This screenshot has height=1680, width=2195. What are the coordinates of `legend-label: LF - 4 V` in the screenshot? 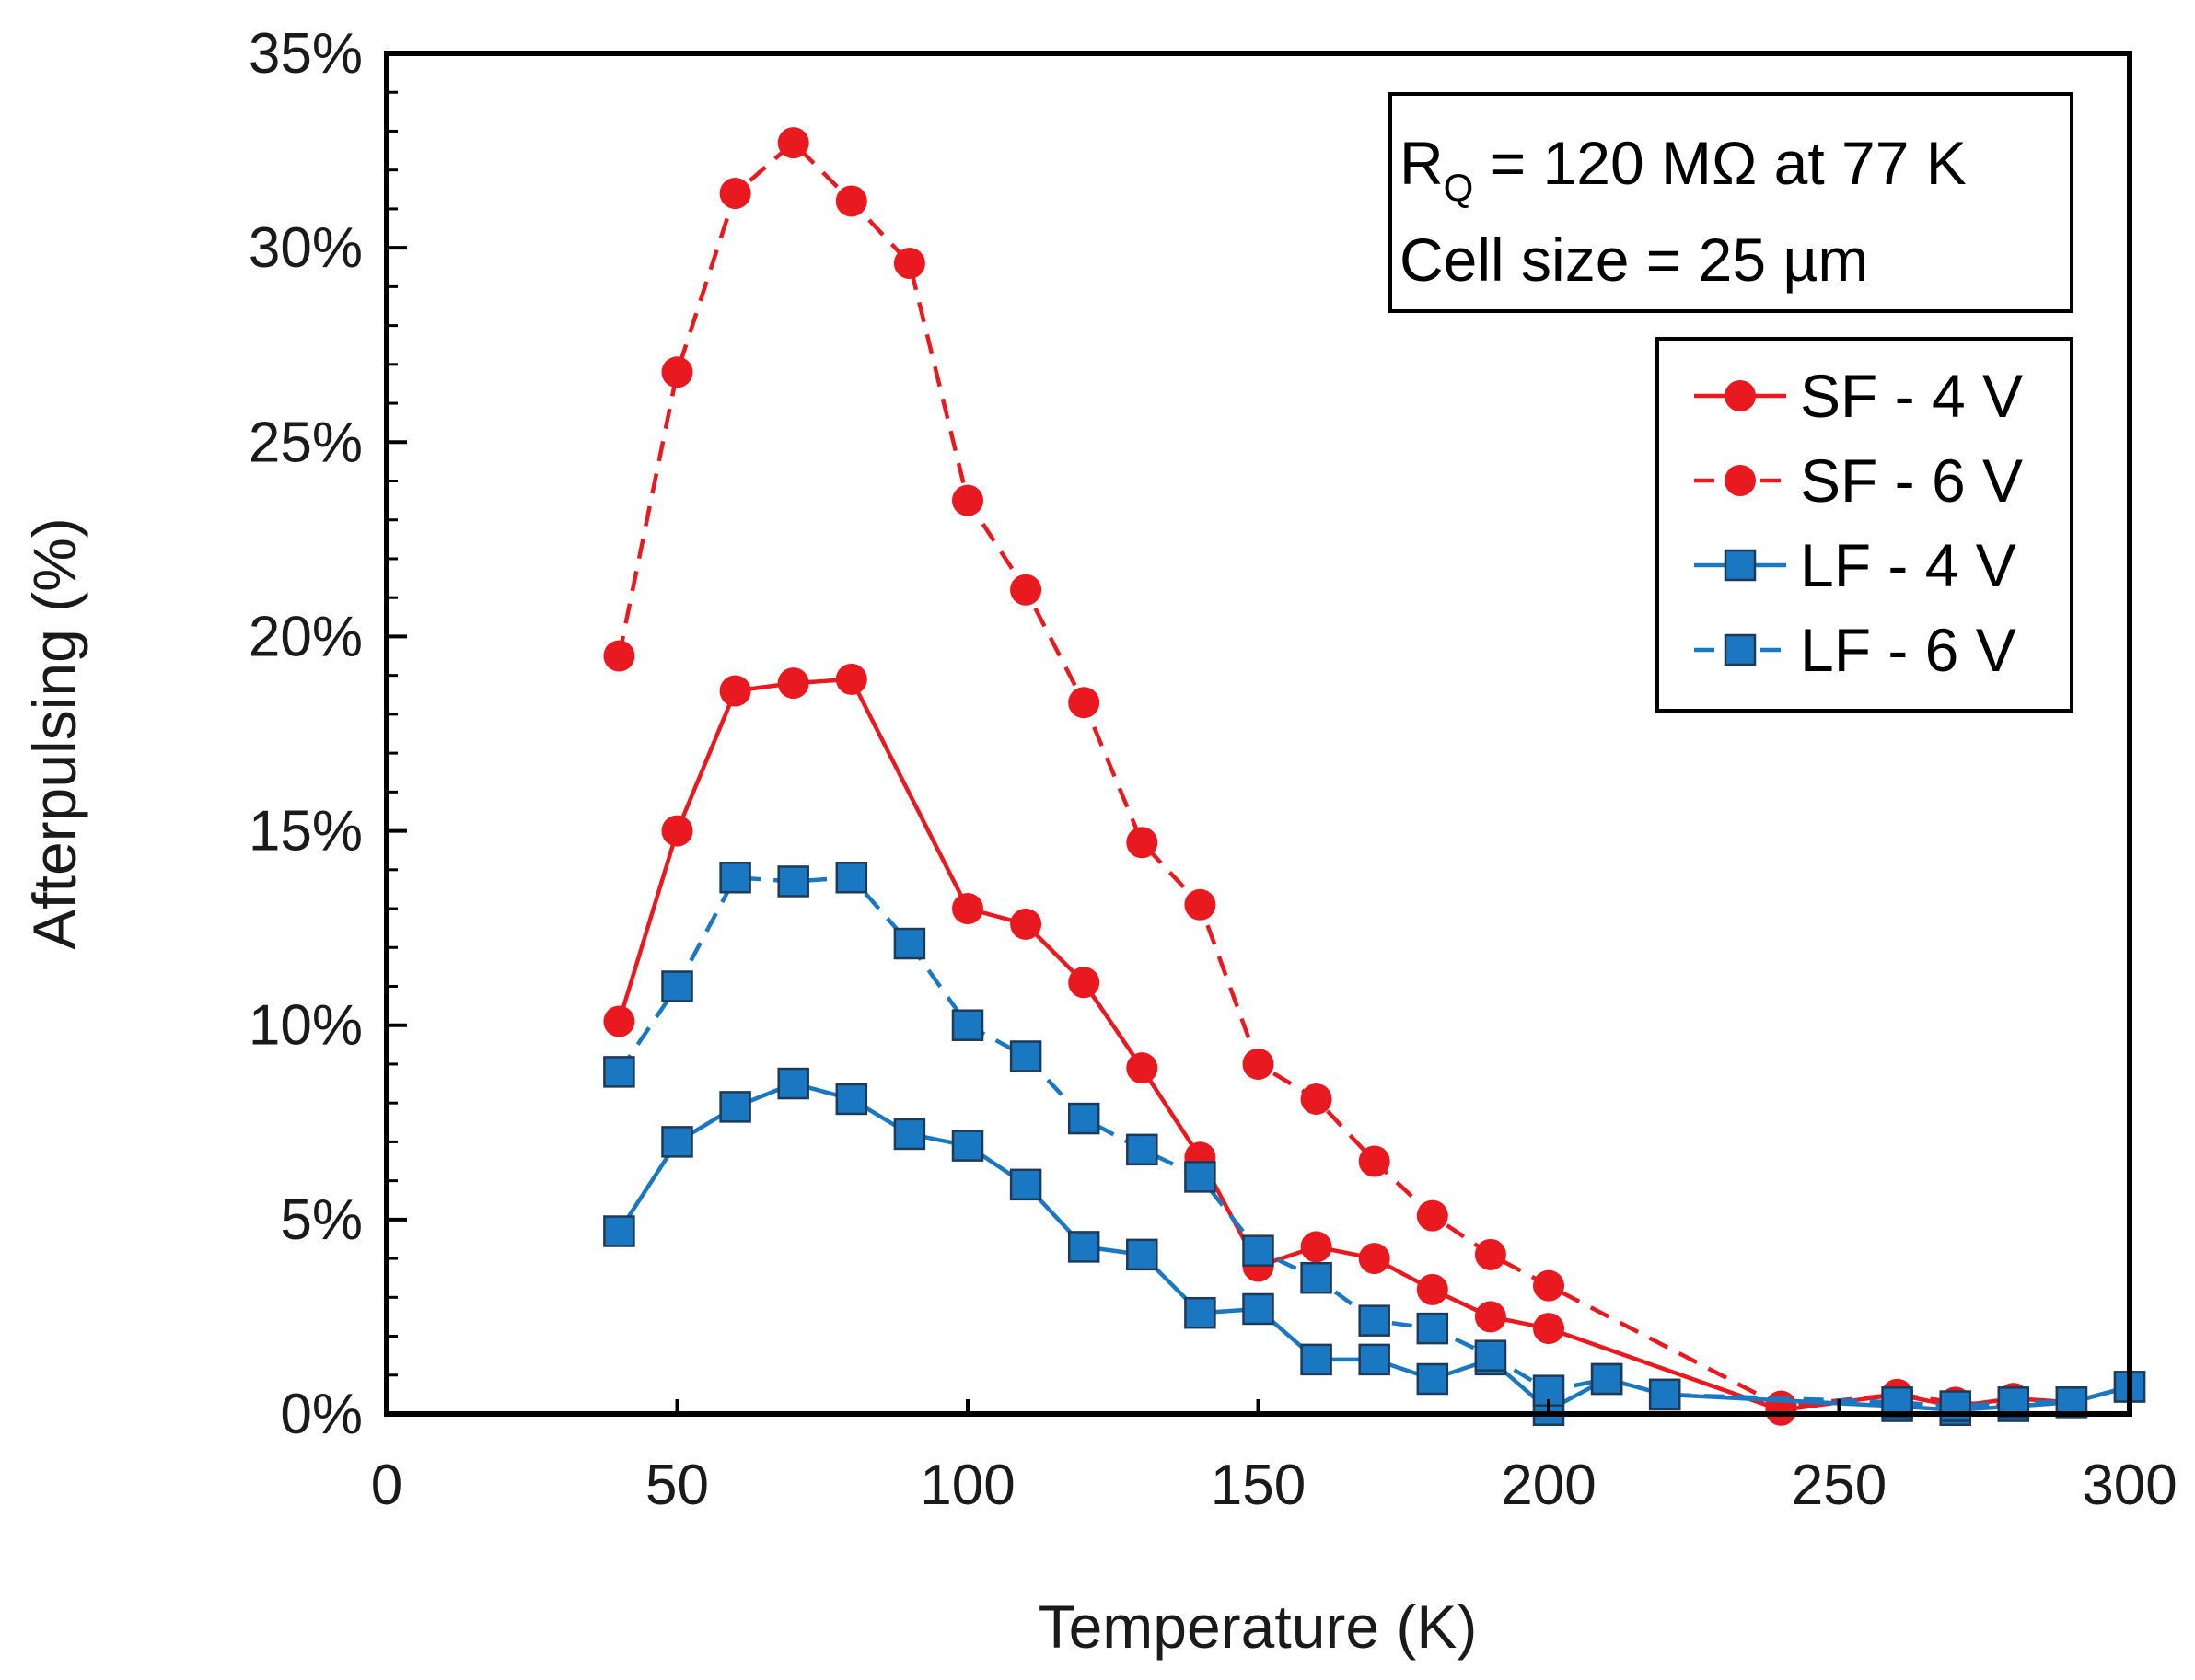 It's located at (1908, 565).